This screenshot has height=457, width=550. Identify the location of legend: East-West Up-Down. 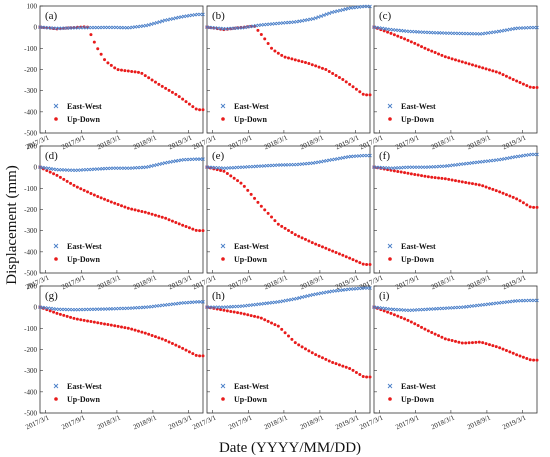
(77, 253).